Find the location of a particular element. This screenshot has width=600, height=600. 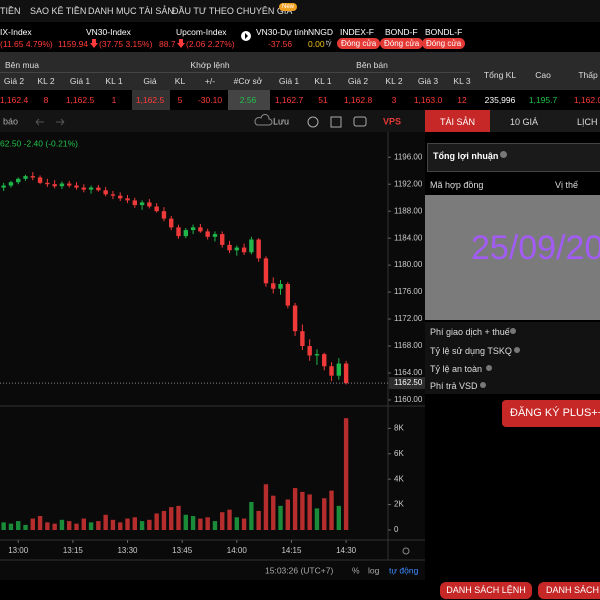

alert-button: báo is located at coordinates (10, 121).